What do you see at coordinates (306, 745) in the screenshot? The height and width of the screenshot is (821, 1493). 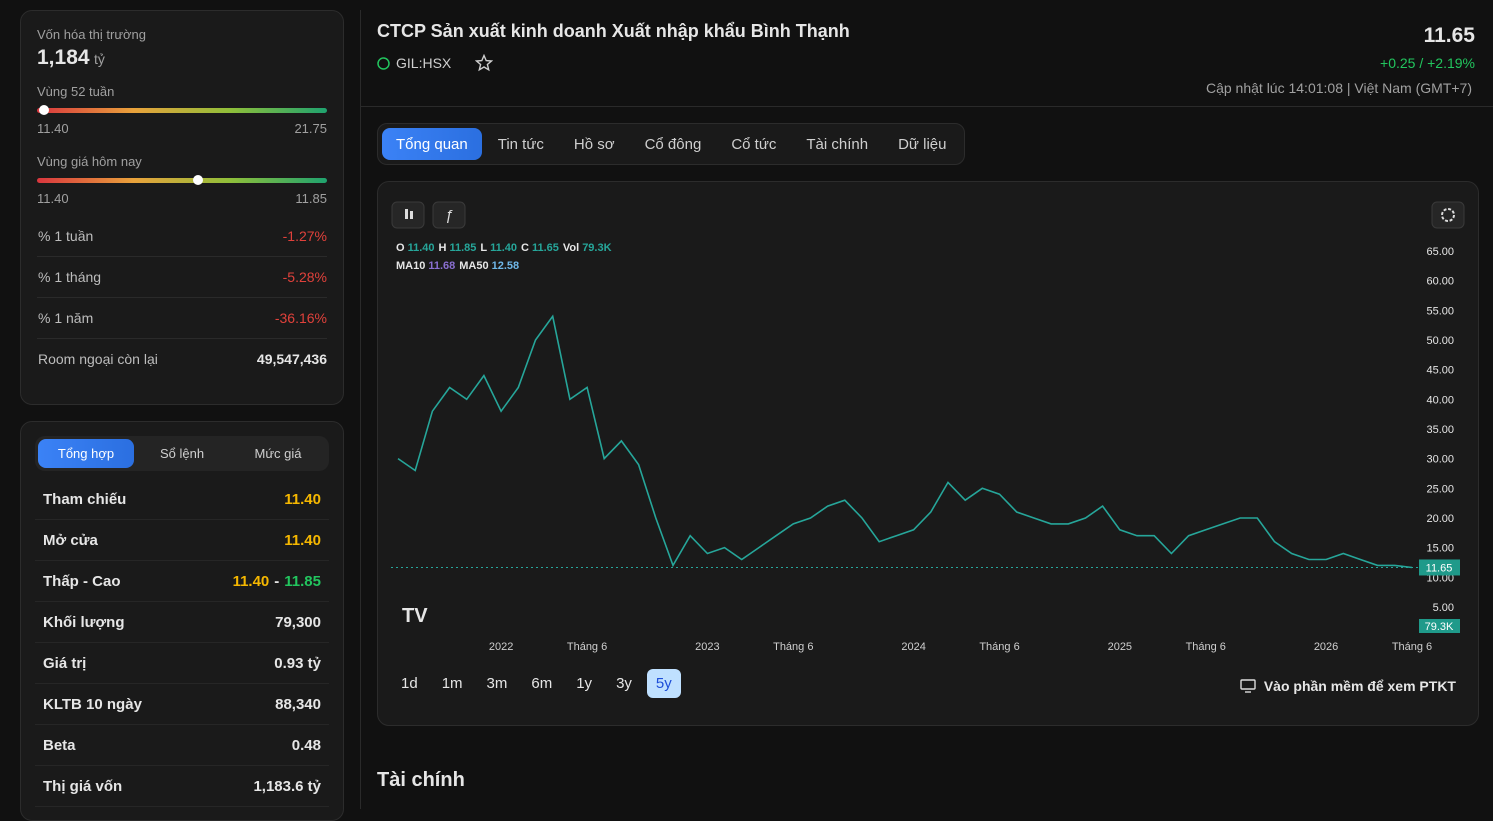 I see `stat-value: 0.48` at bounding box center [306, 745].